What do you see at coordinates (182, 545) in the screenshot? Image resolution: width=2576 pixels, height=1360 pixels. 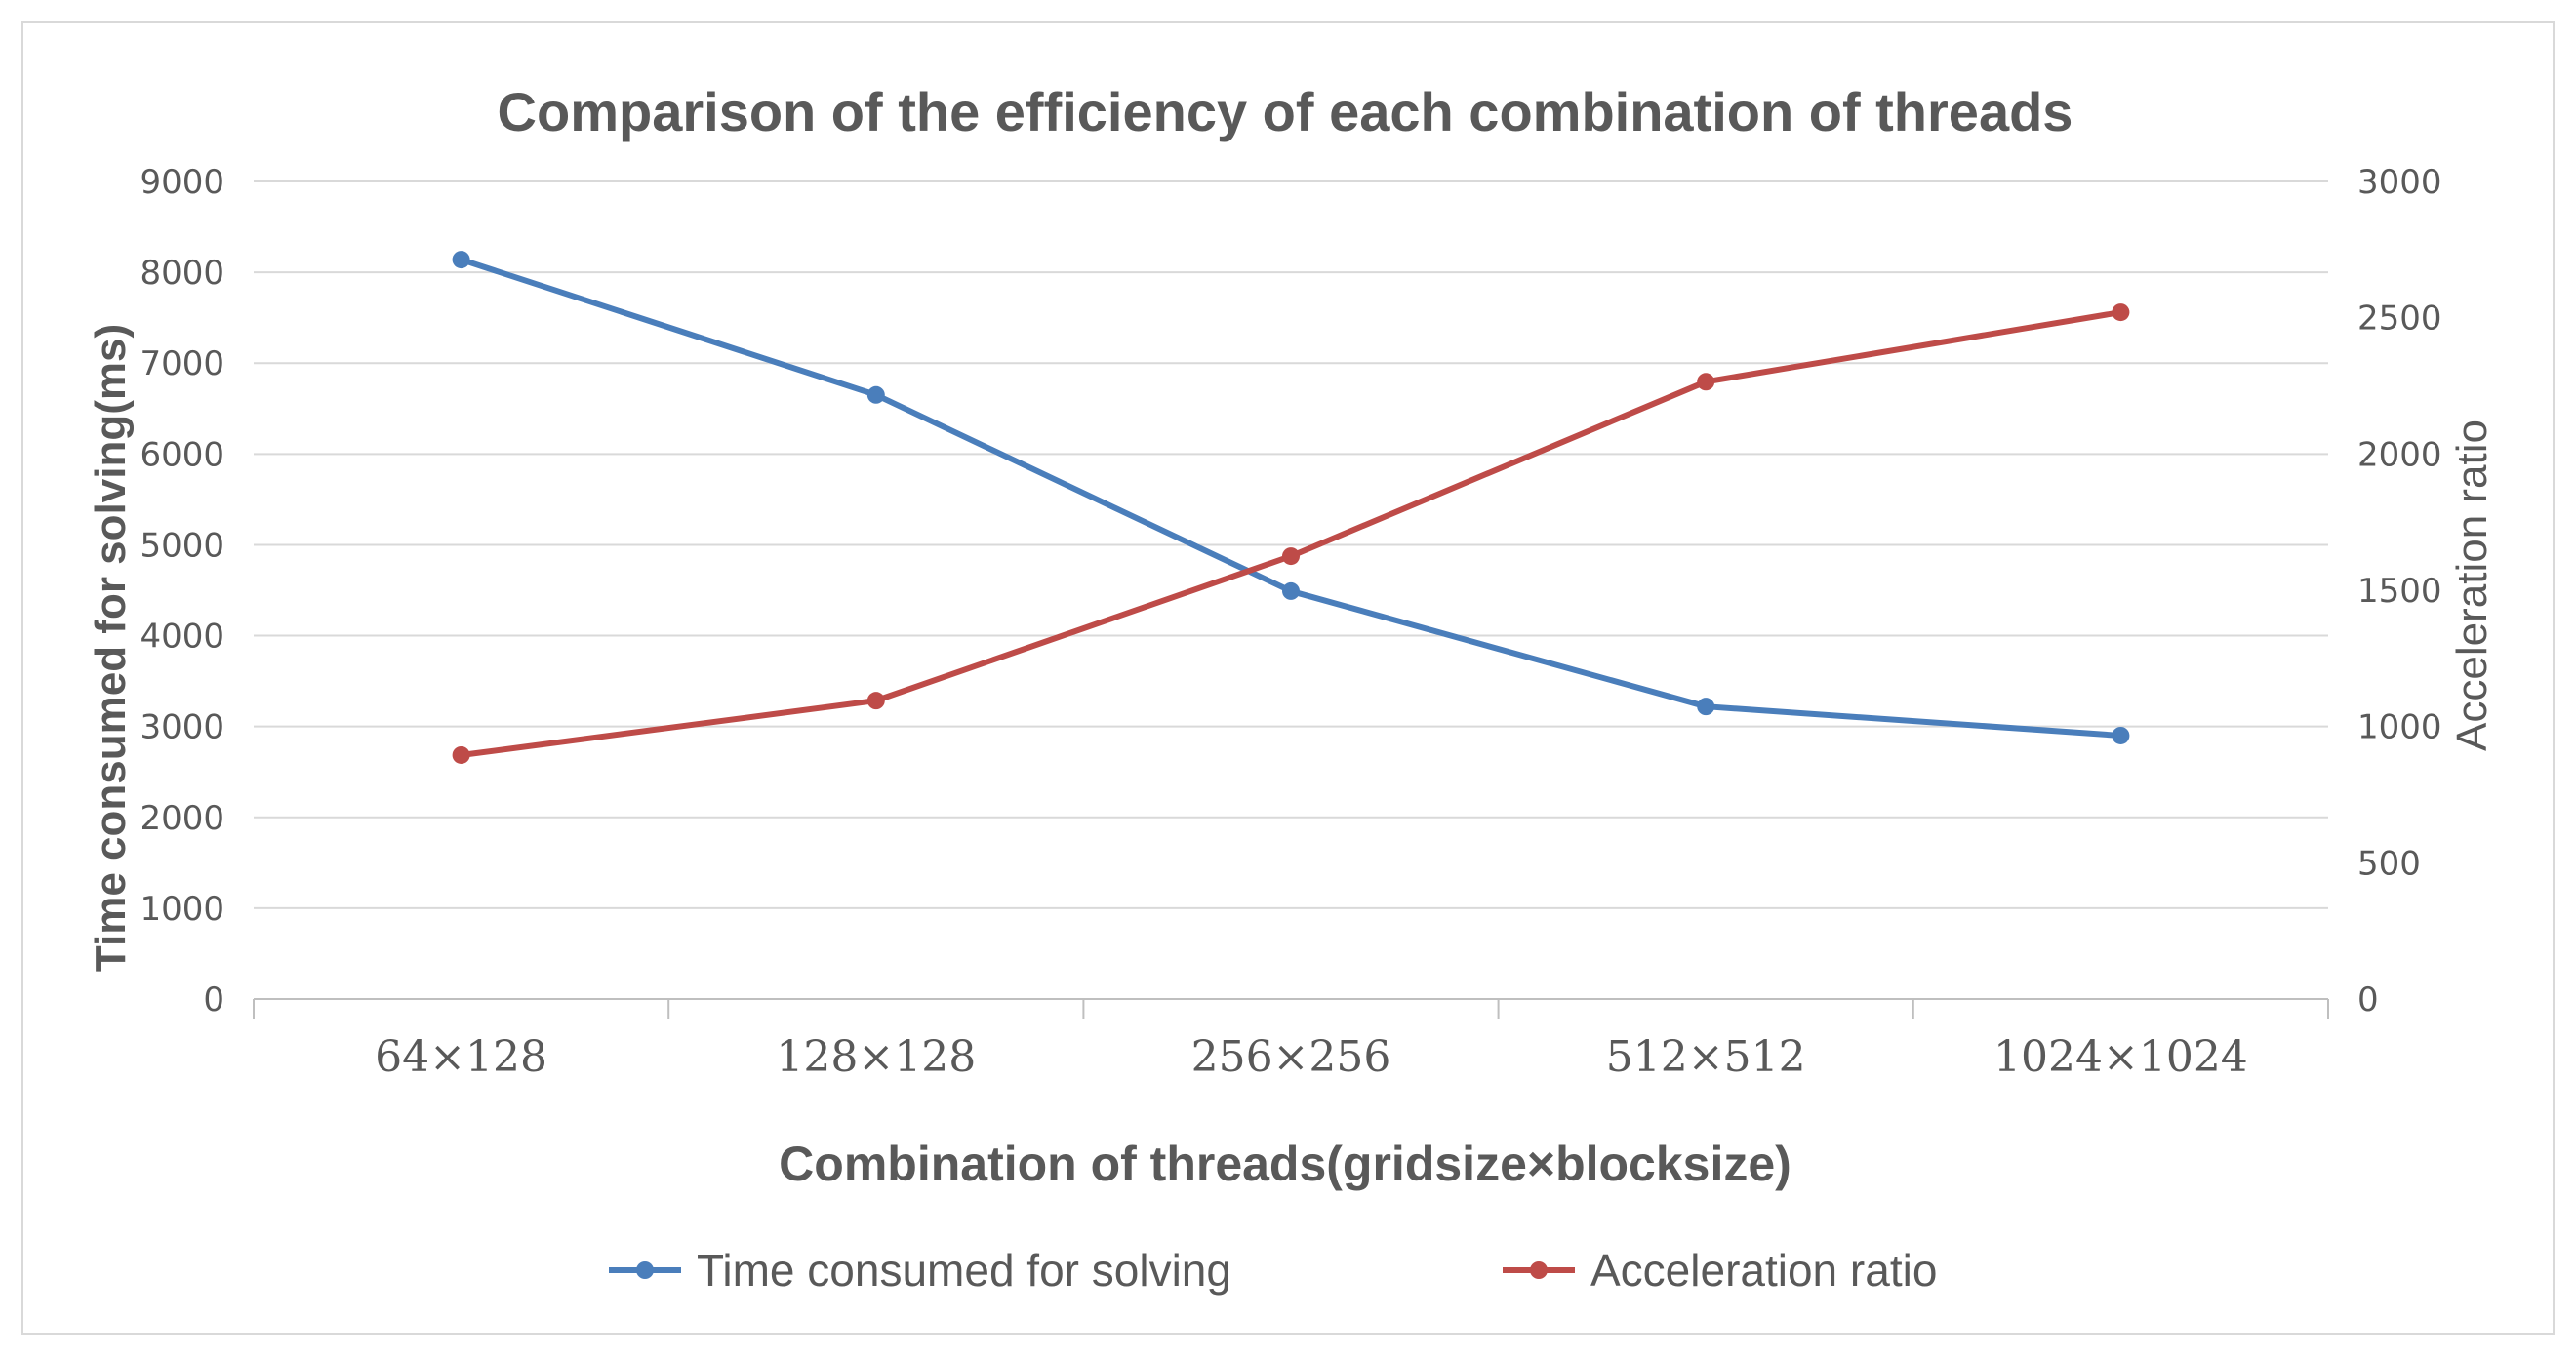 I see `y-tick-label: 5000` at bounding box center [182, 545].